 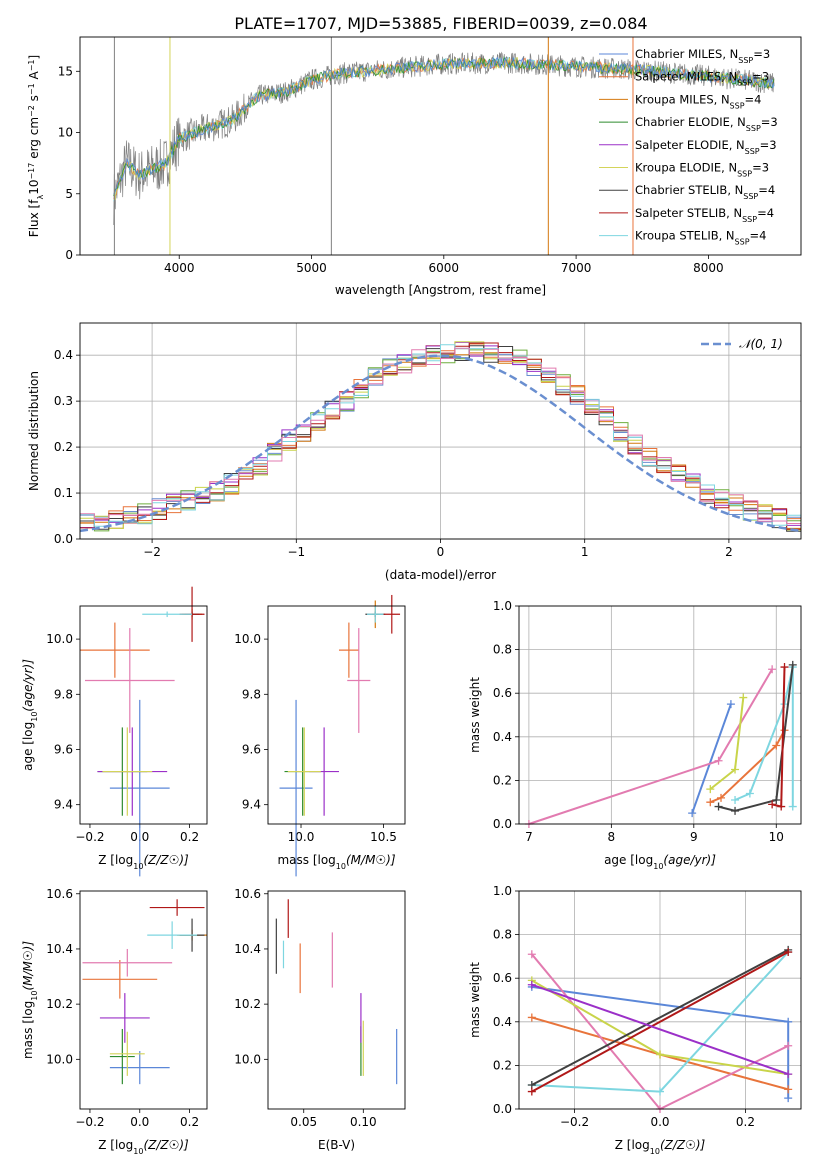 I want to click on x-tick-label: −1, so click(x=296, y=552).